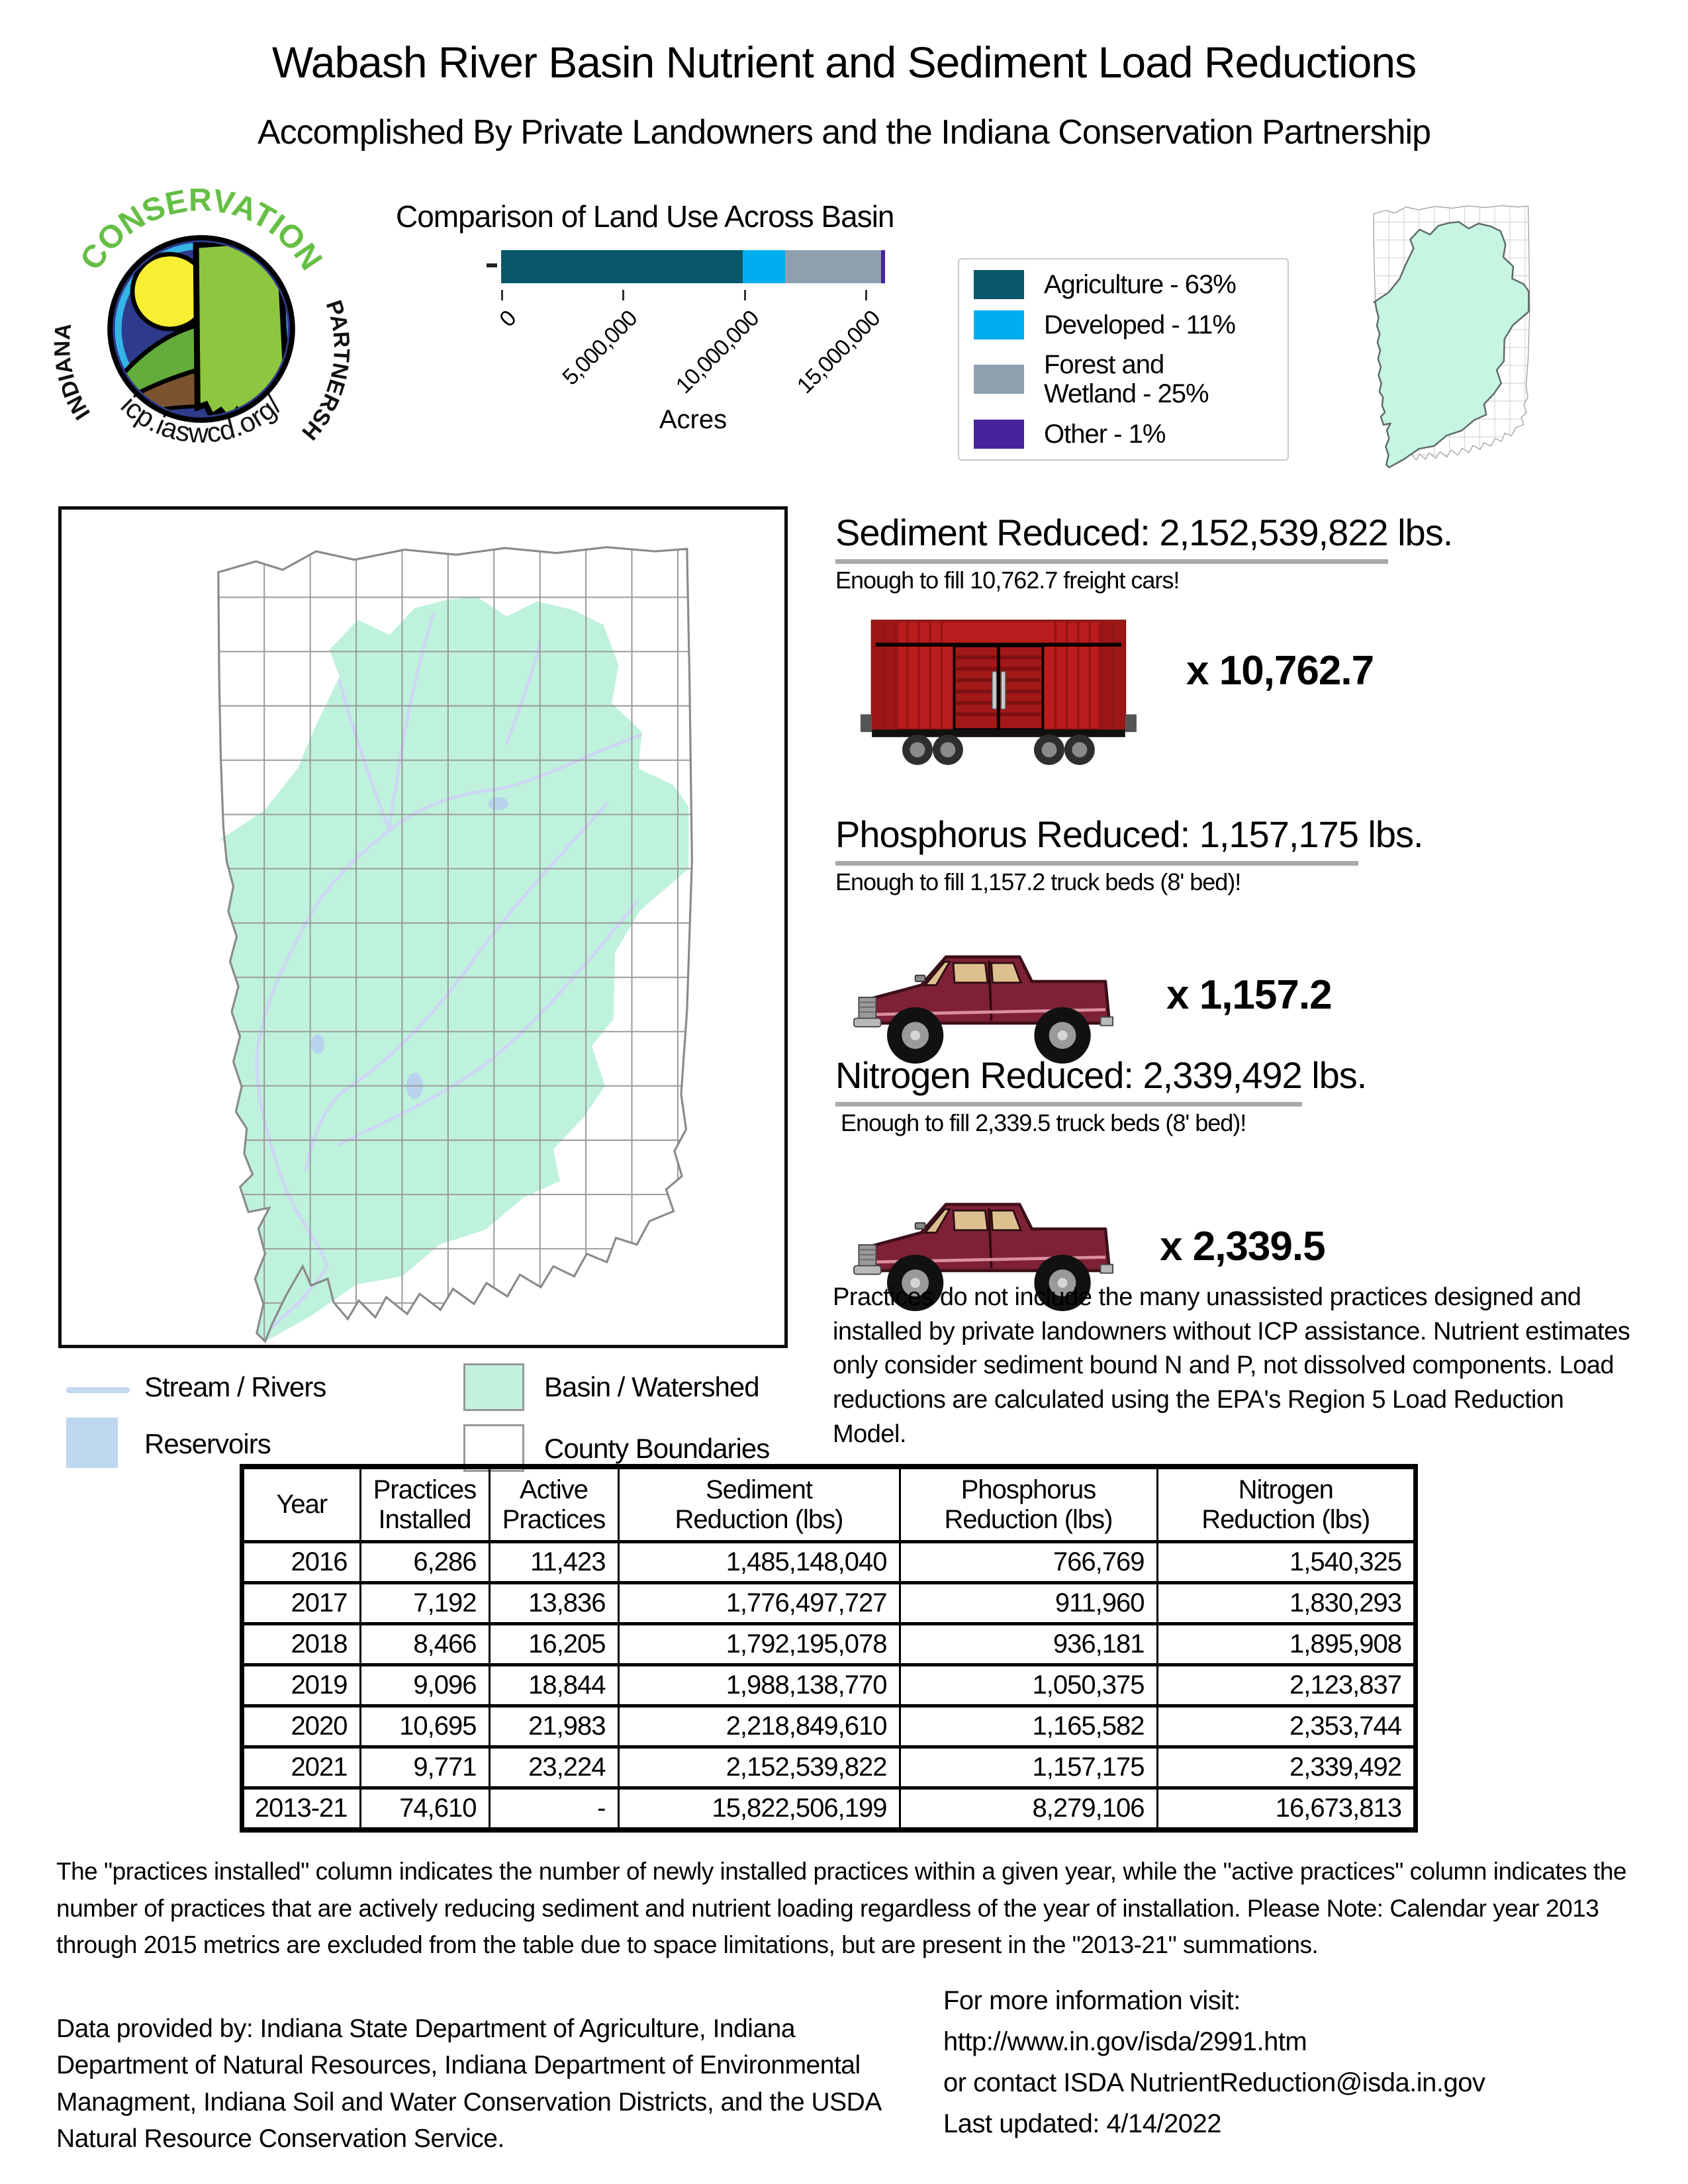 The width and height of the screenshot is (1688, 2184). What do you see at coordinates (1028, 1504) in the screenshot?
I see `header-phosphorus-reduction: Phosphorus Reduction (lbs)` at bounding box center [1028, 1504].